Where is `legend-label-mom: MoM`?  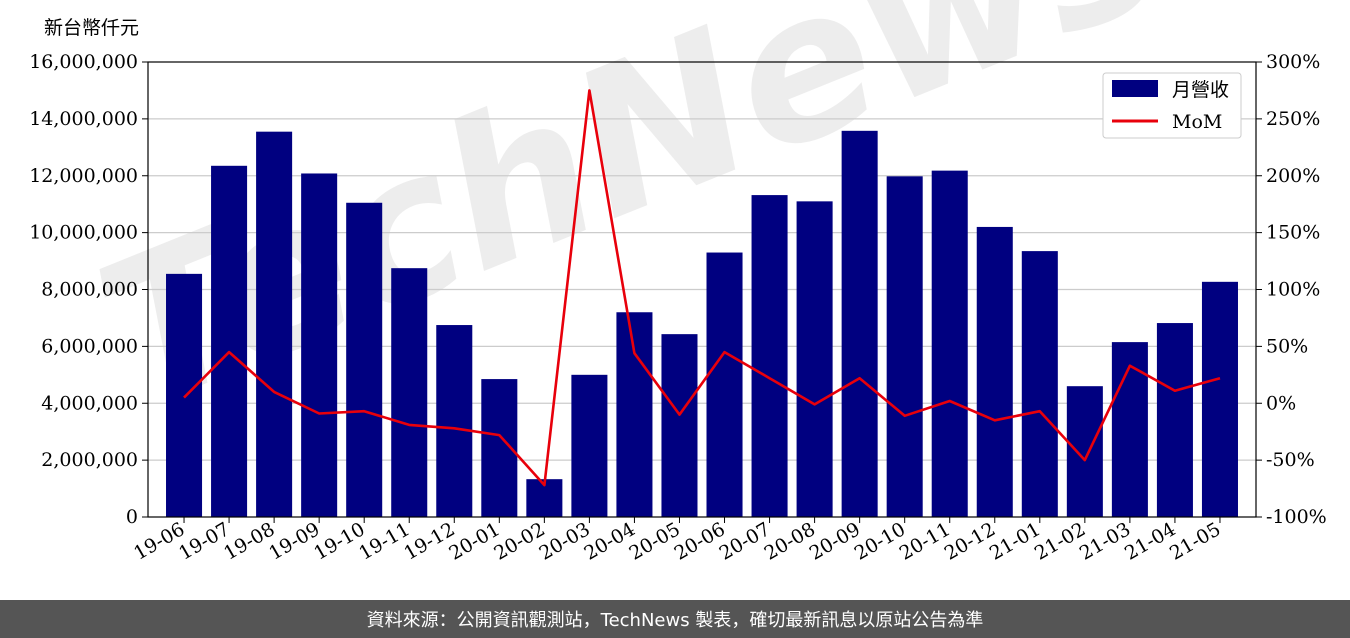 legend-label-mom: MoM is located at coordinates (1197, 122).